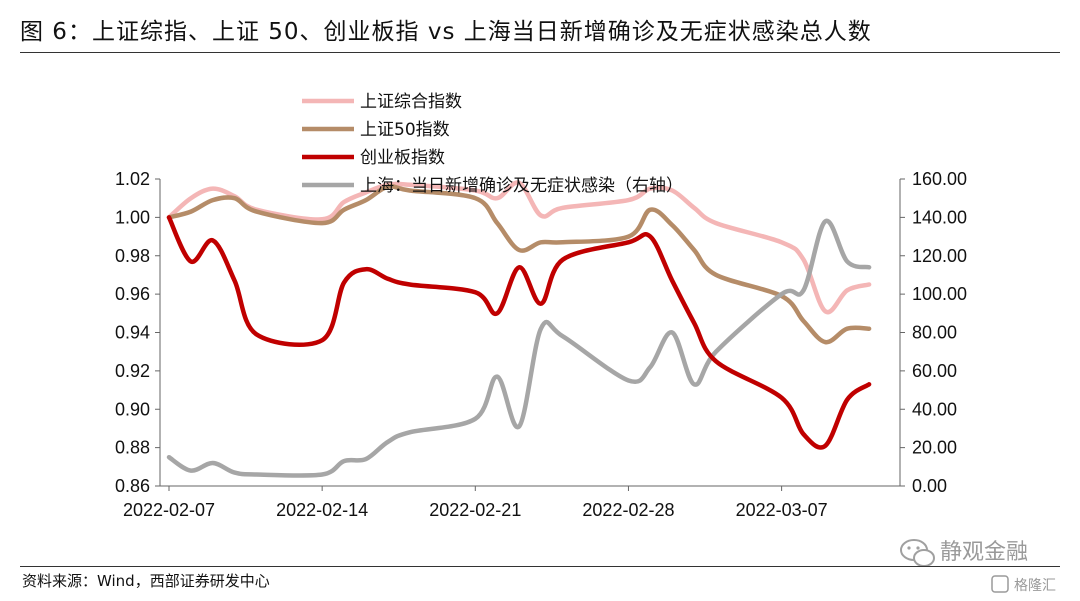 This screenshot has width=1080, height=601. What do you see at coordinates (405, 130) in the screenshot?
I see `legend-label: 上证50指数` at bounding box center [405, 130].